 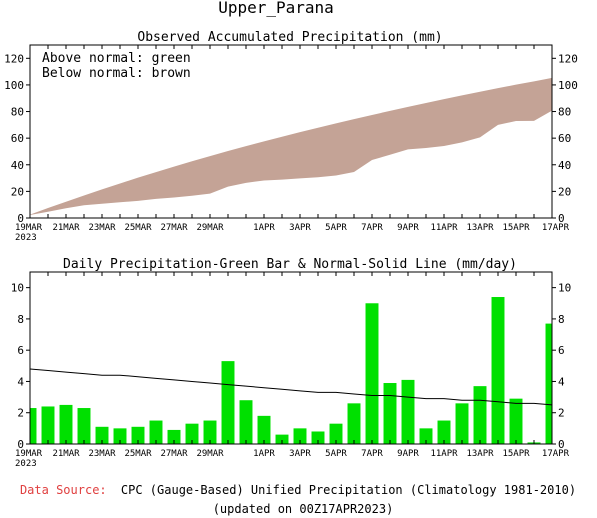 What do you see at coordinates (564, 288) in the screenshot?
I see `daily-ytick-label-right: 10` at bounding box center [564, 288].